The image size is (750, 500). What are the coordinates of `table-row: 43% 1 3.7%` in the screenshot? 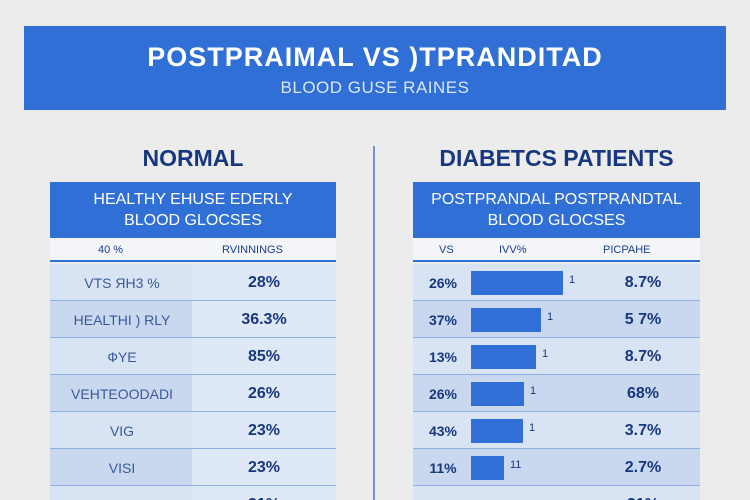 It's located at (556, 430).